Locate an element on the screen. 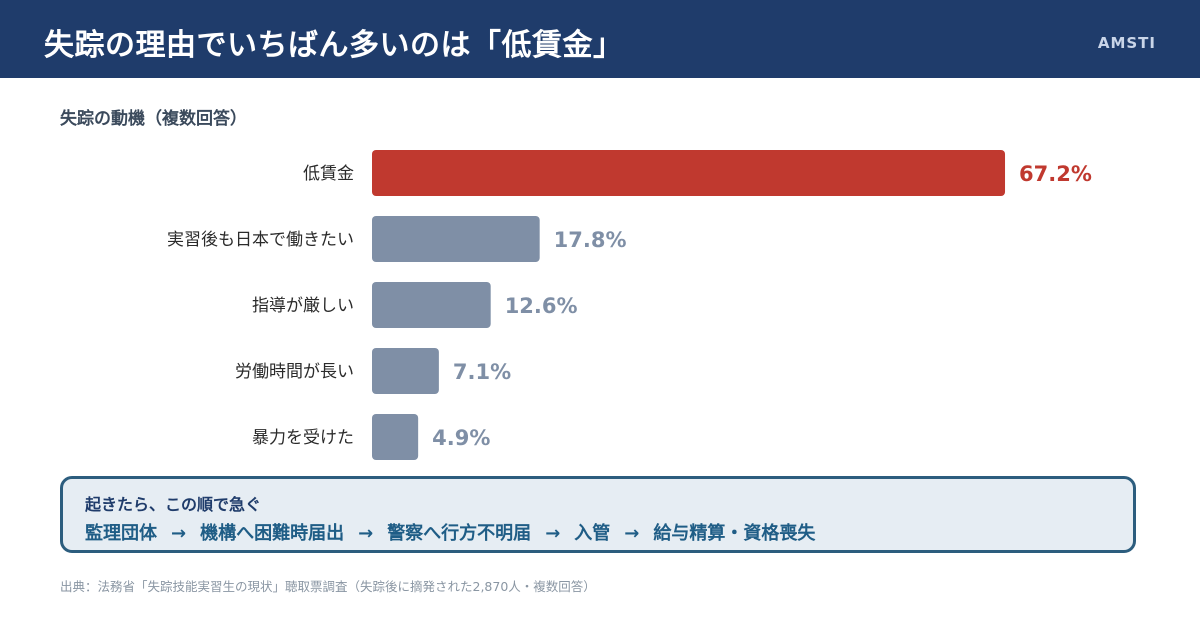  value-label: 17.8% is located at coordinates (590, 240).